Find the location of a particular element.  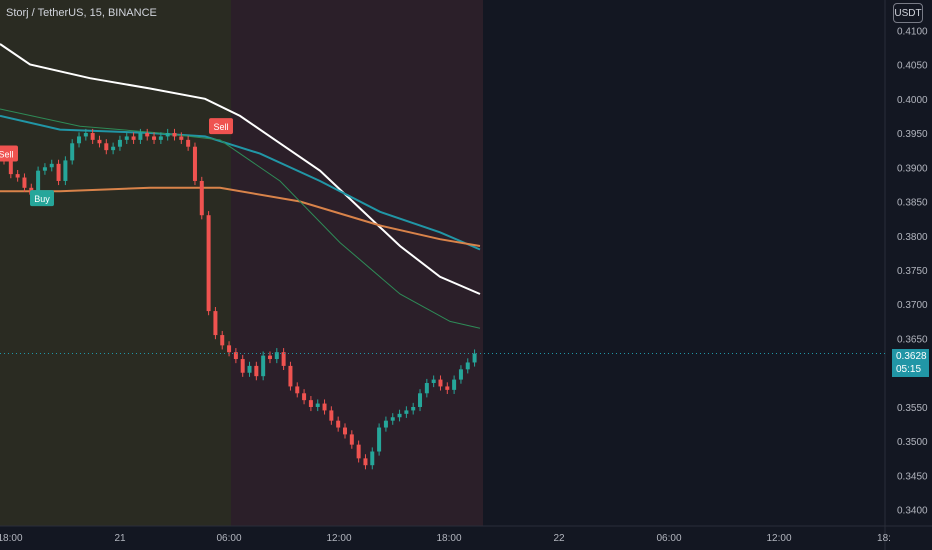

signal-markers: Sell Buy Sell is located at coordinates (116, 162).